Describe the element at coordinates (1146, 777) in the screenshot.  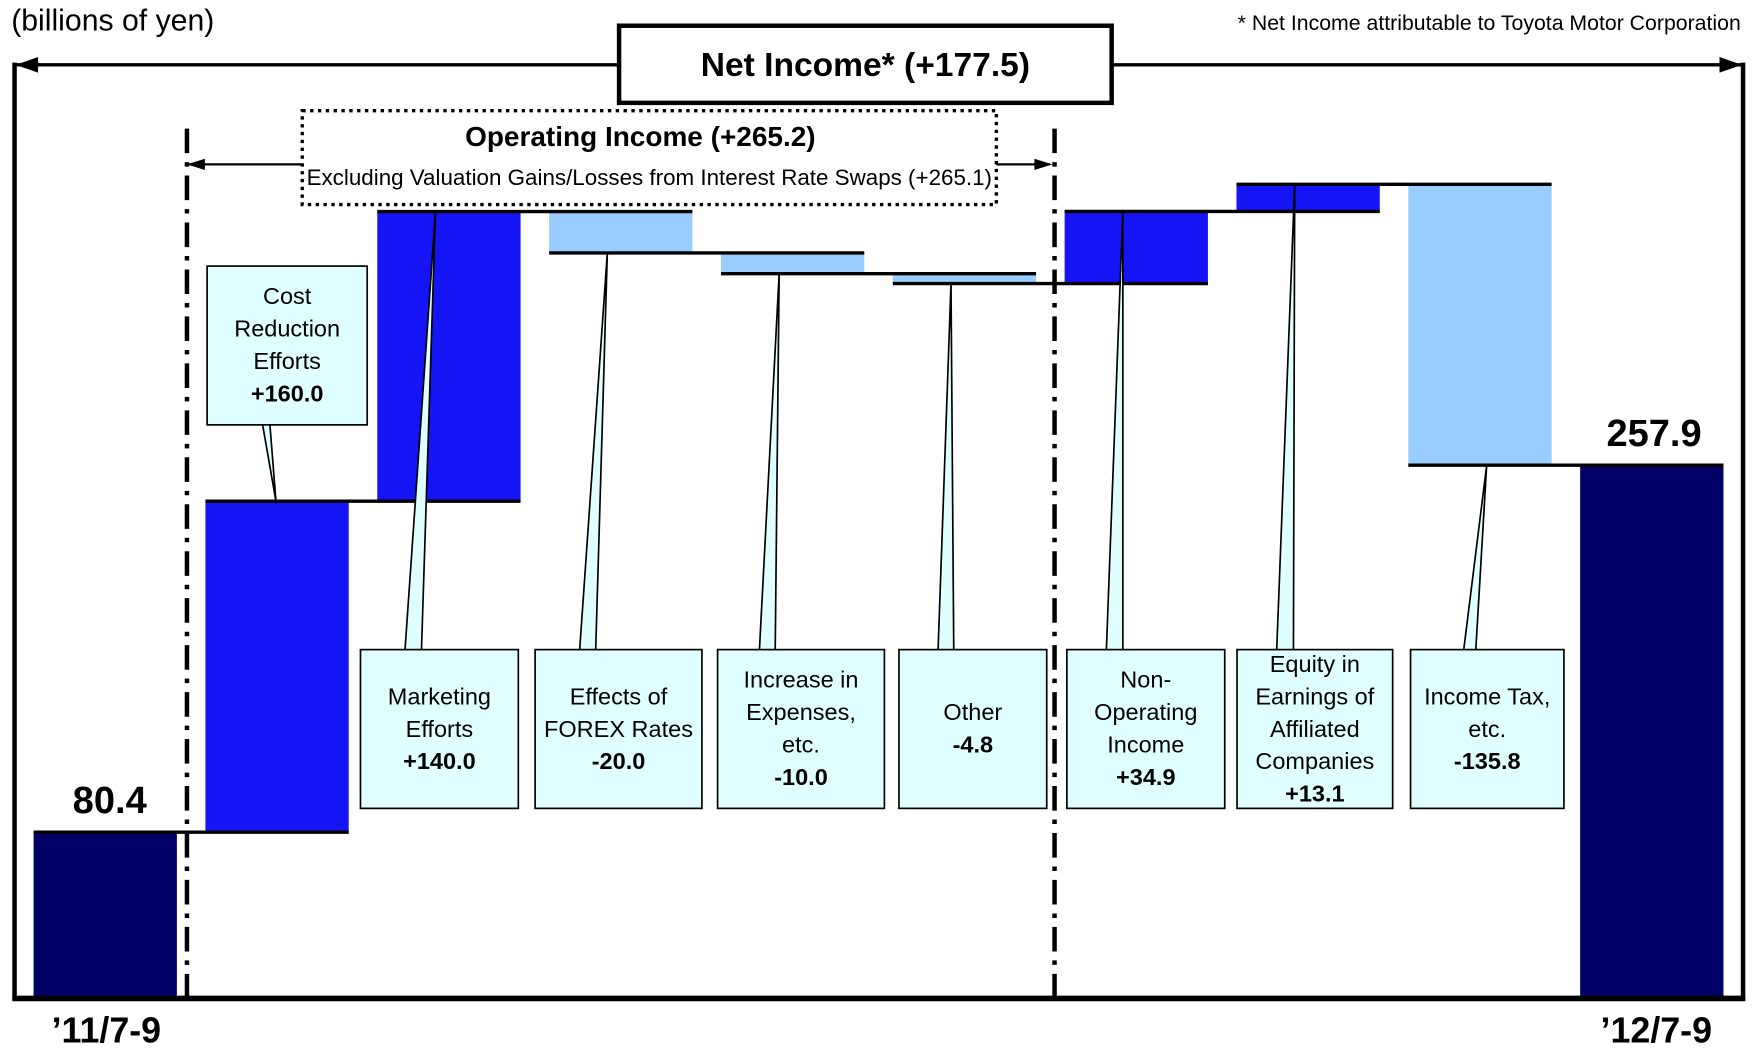
I see `value-label: +34.9` at that location.